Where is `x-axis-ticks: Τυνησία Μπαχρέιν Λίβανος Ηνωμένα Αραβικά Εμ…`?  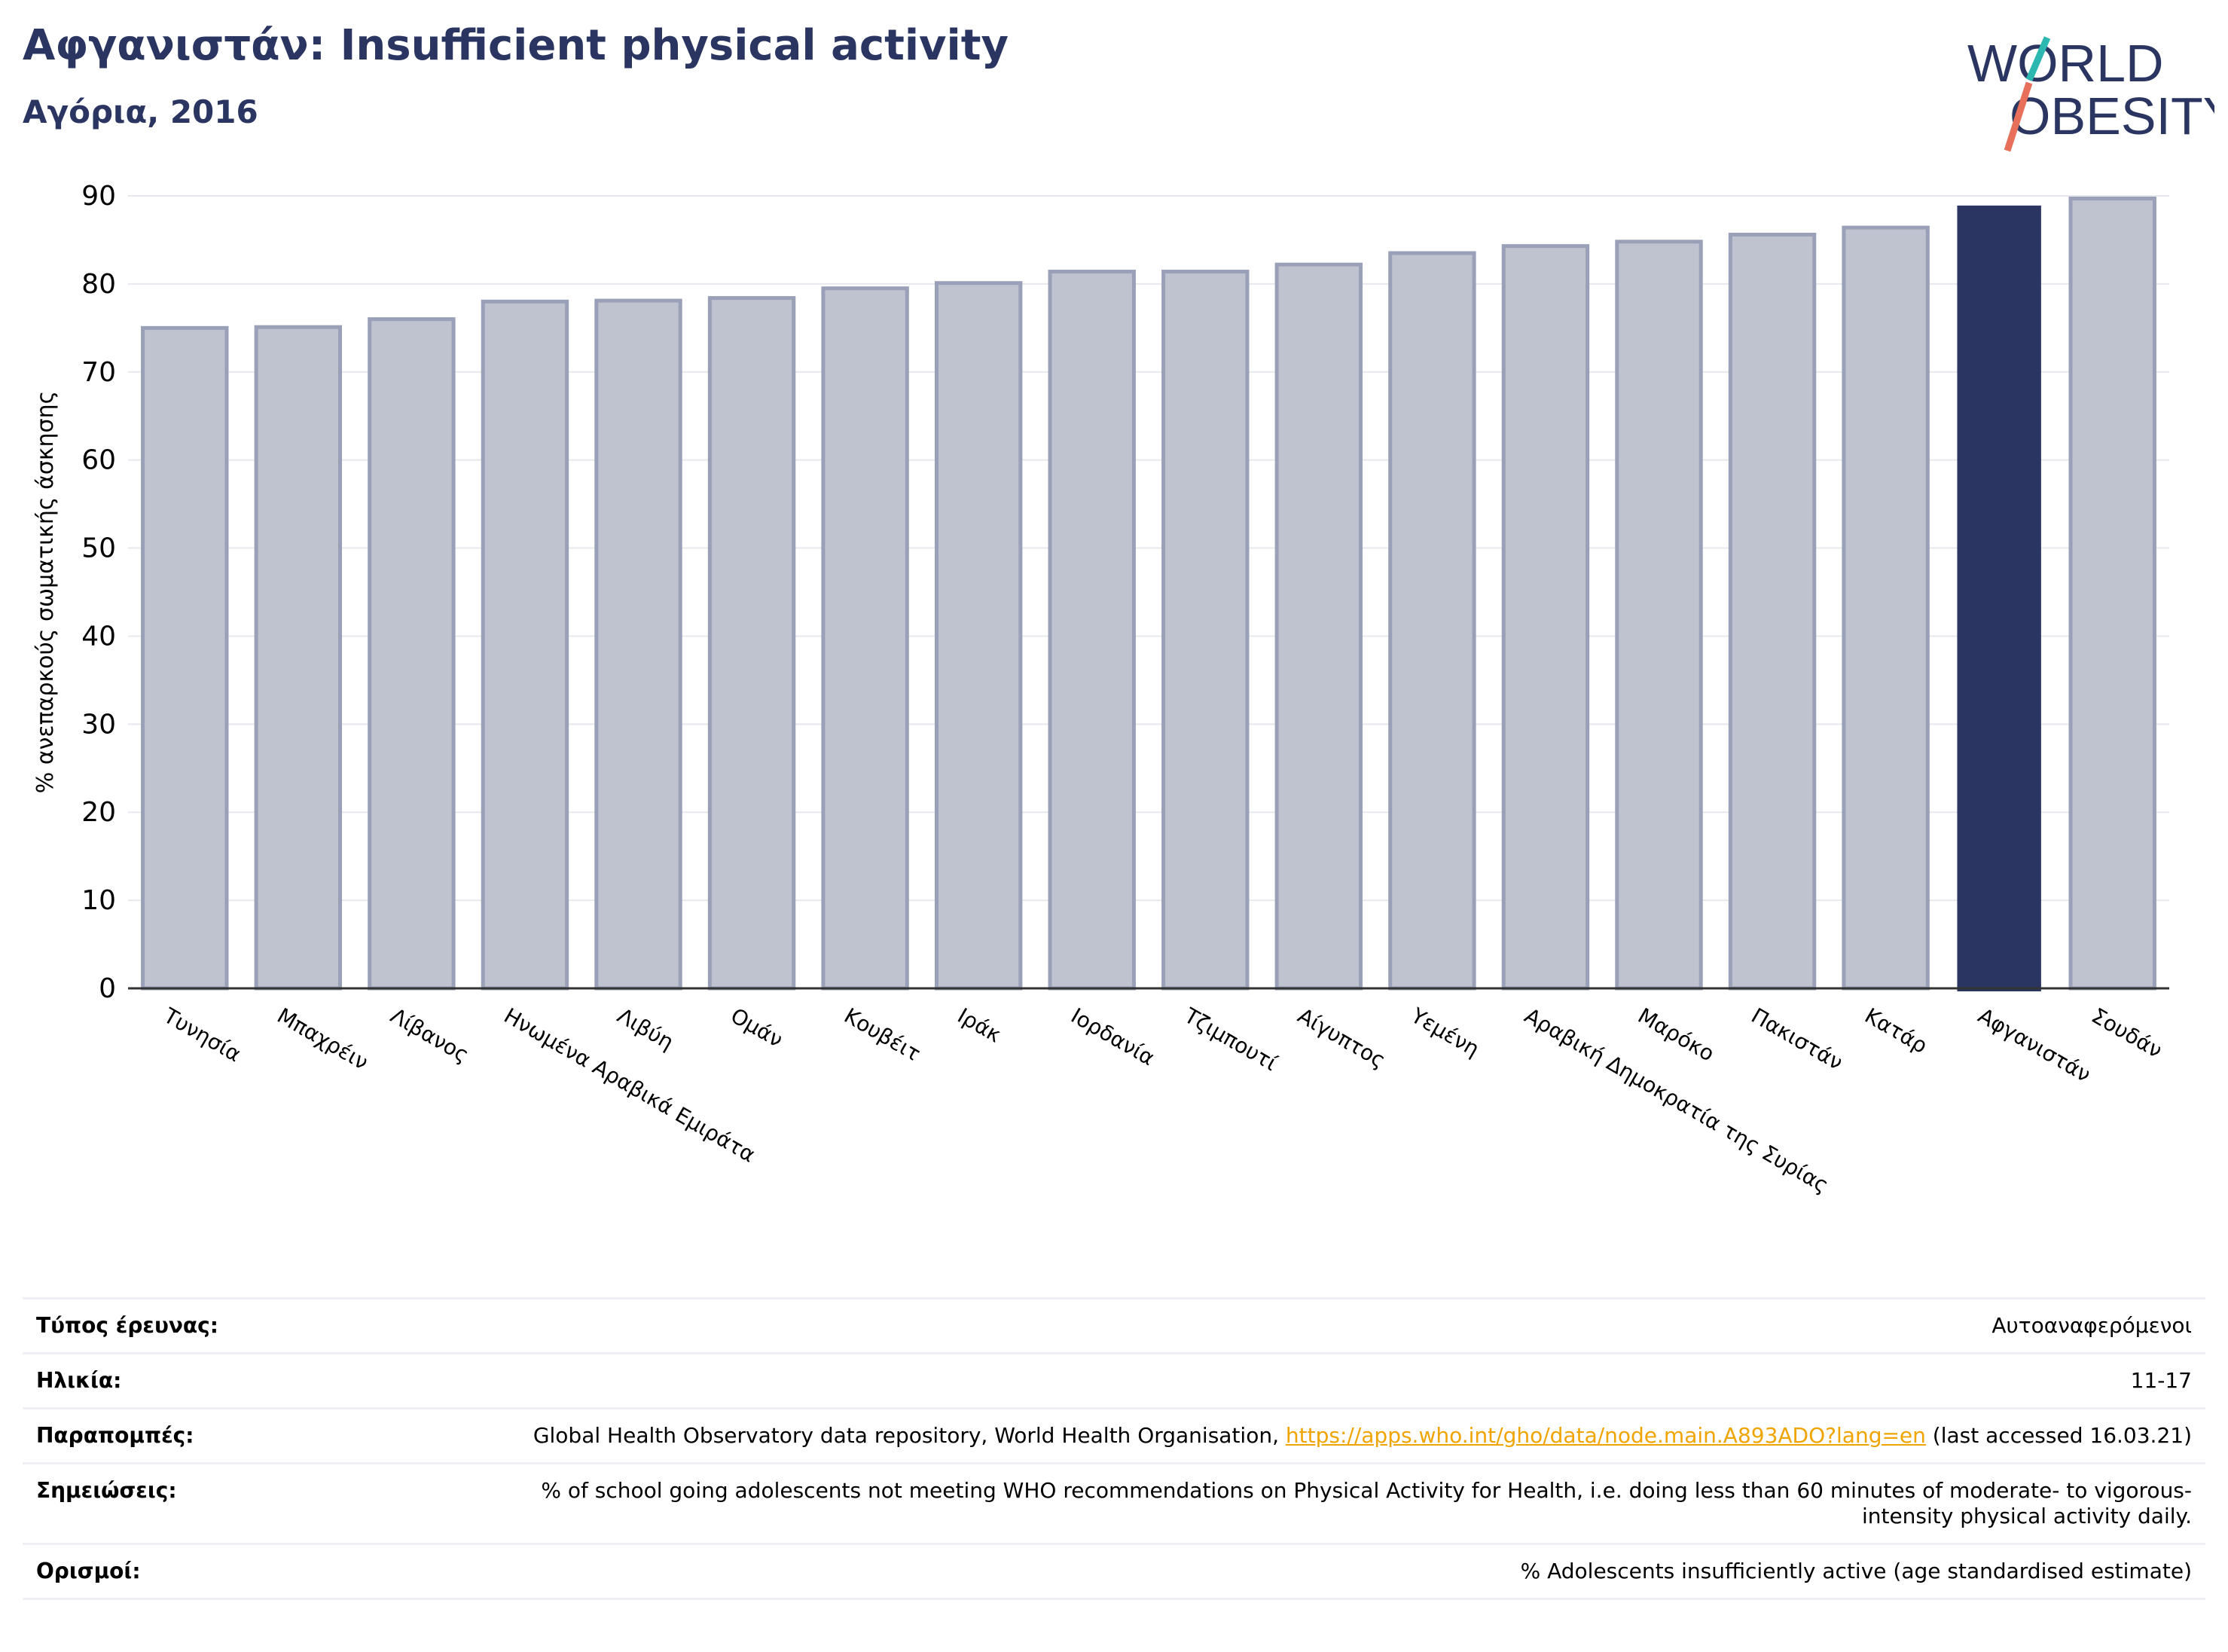
x-axis-ticks: Τυνησία Μπαχρέιν Λίβανος Ηνωμένα Αραβικά Εμ… is located at coordinates (1162, 1100).